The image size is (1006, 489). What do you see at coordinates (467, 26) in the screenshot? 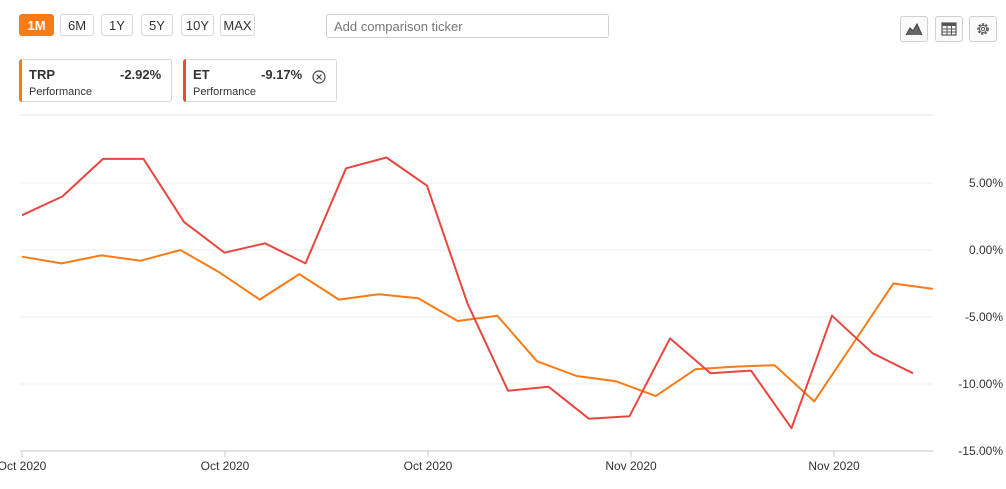
I see `comparison-ticker-input` at bounding box center [467, 26].